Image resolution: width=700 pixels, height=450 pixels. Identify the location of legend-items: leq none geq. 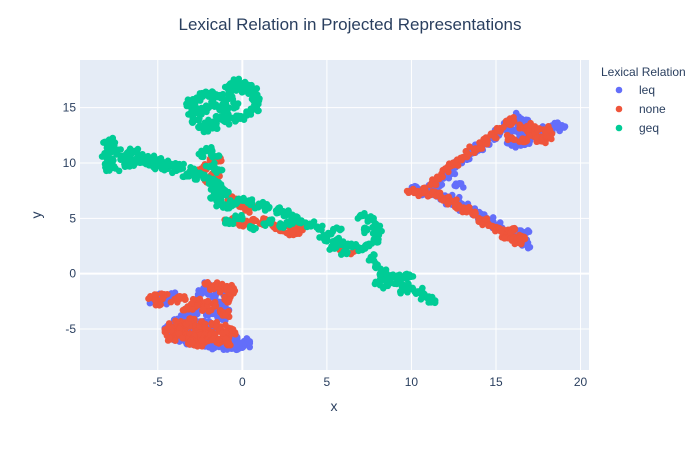
(640, 109).